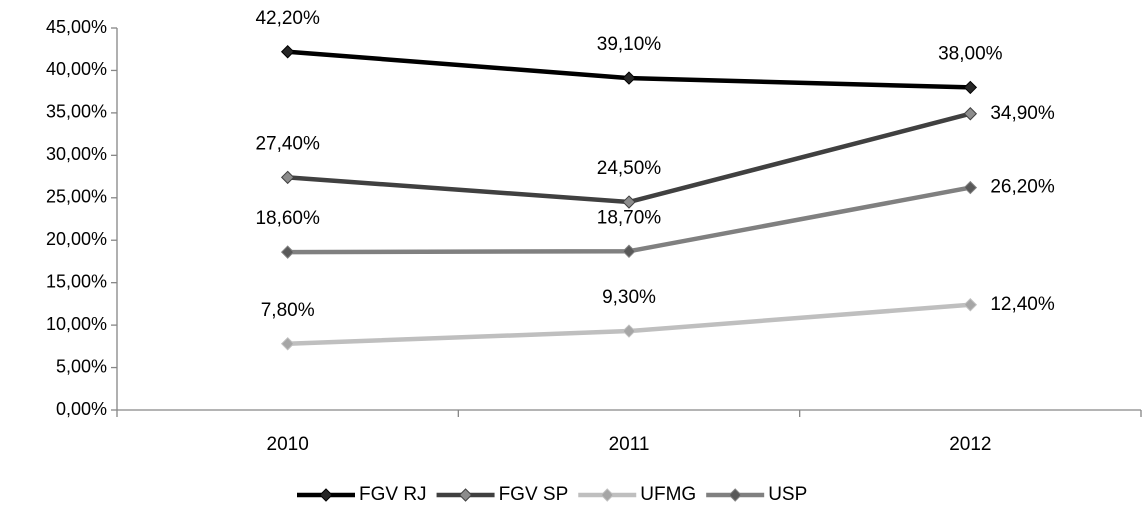 This screenshot has height=511, width=1142. I want to click on data-label: 42,20%, so click(287, 18).